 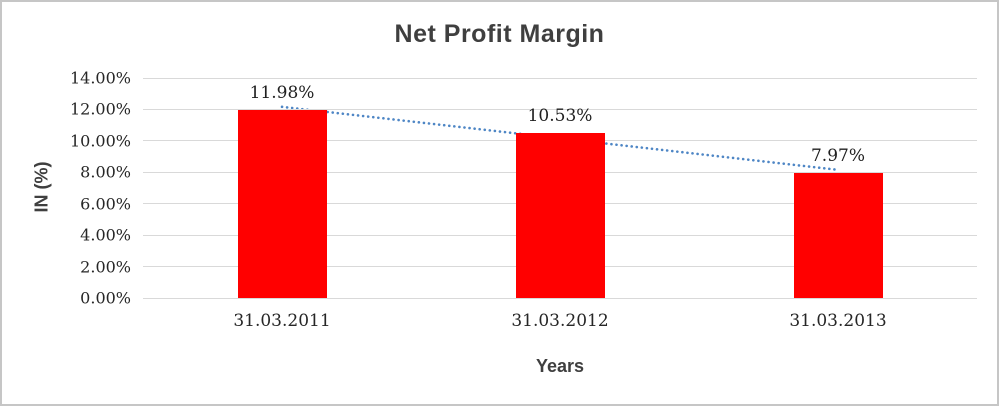 I want to click on bar-31.03.2012, so click(x=560, y=215).